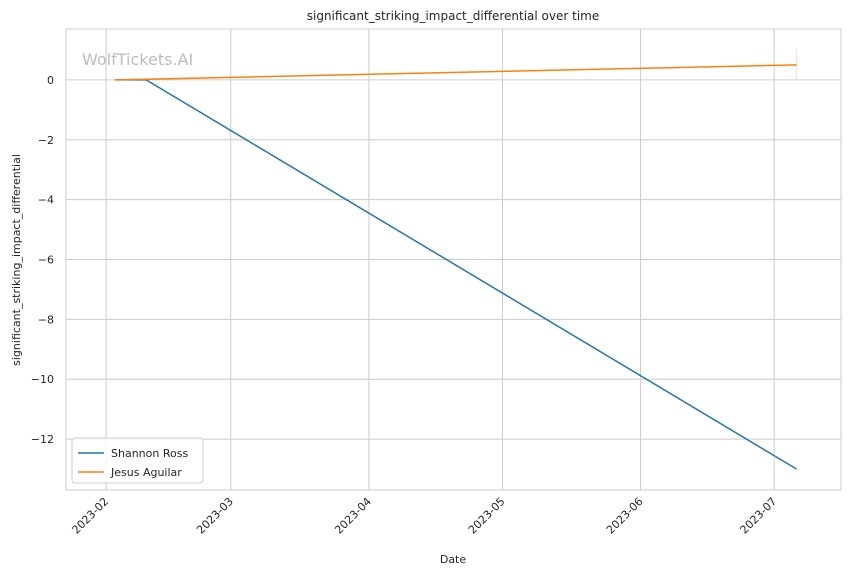  What do you see at coordinates (42, 379) in the screenshot?
I see `y-tick-label: −10` at bounding box center [42, 379].